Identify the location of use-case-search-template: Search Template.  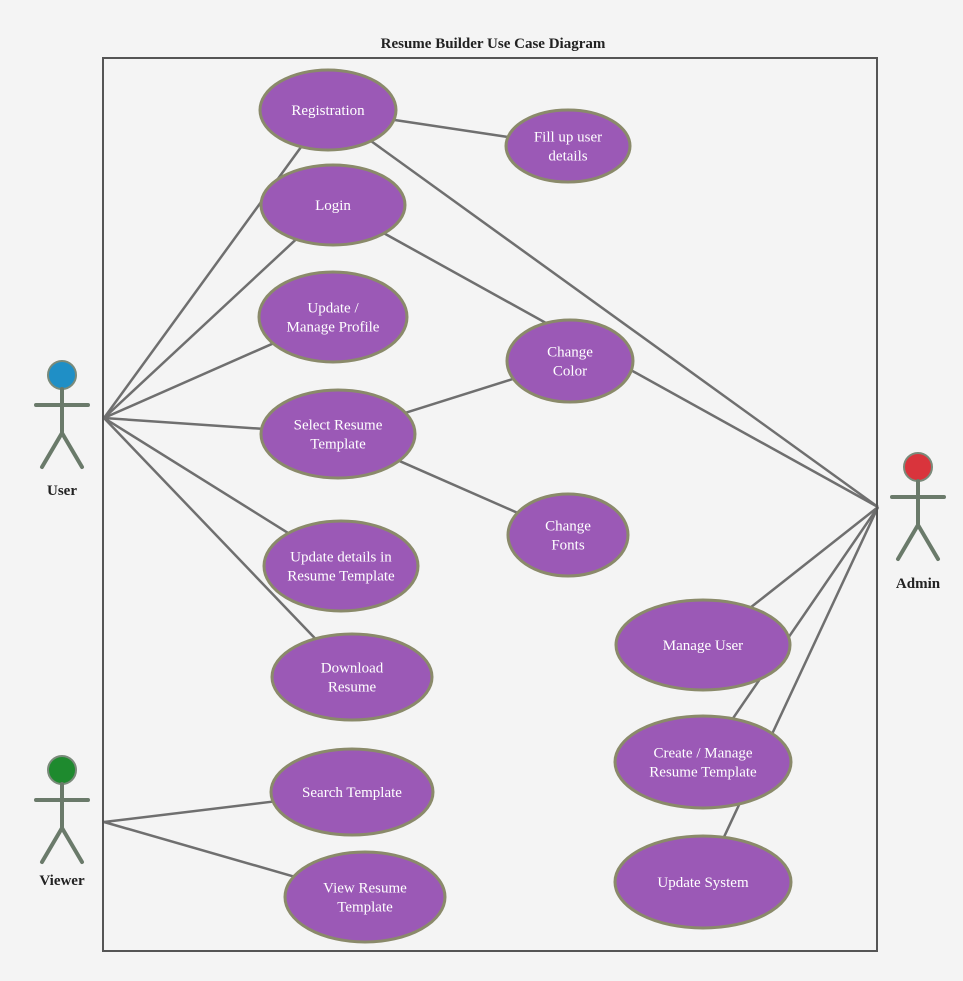
(352, 792).